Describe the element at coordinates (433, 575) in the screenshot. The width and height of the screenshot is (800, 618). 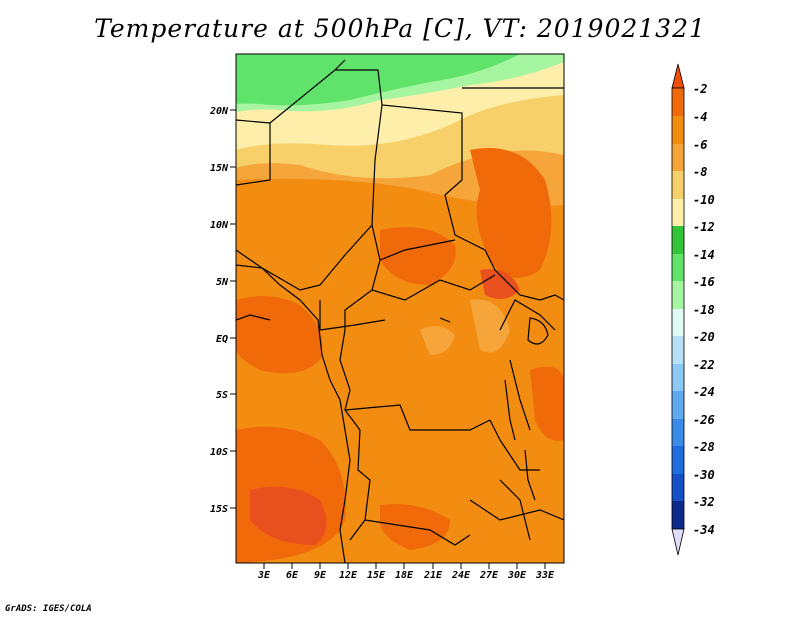
I see `lon-label-21e: 21E` at that location.